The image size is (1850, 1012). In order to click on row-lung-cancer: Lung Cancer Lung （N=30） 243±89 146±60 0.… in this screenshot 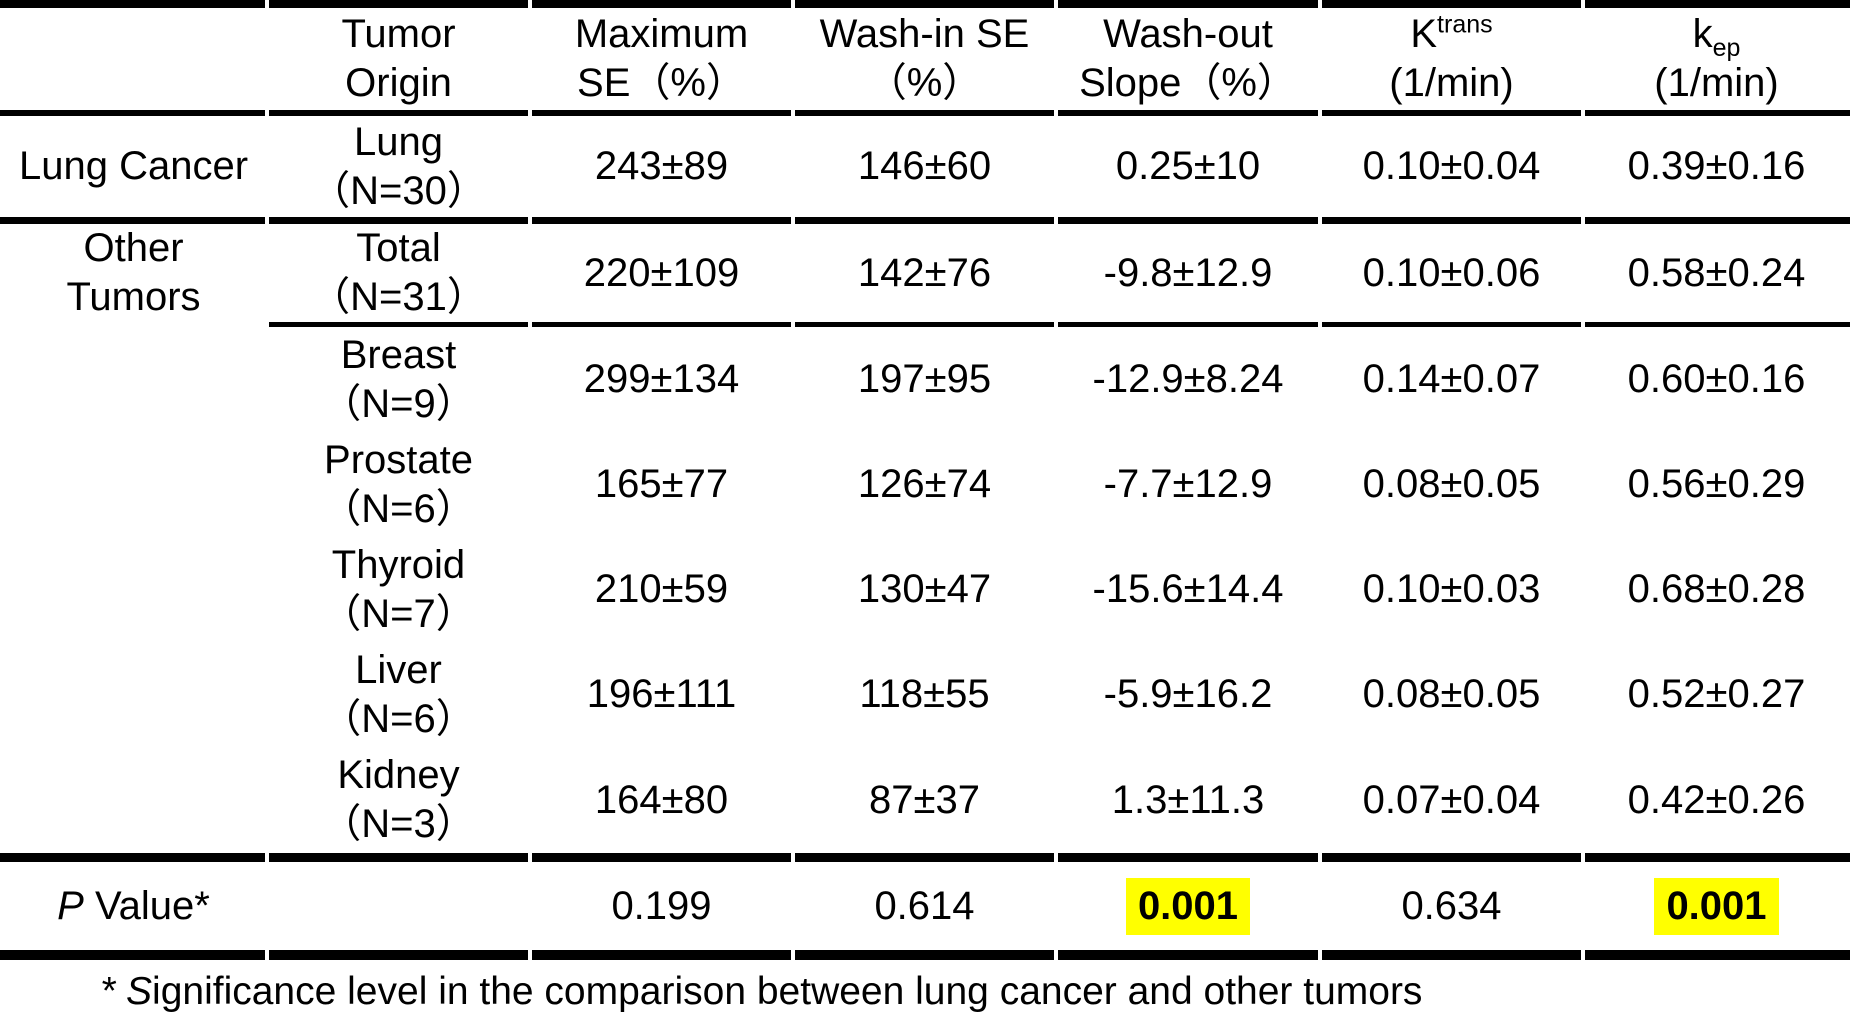, I will do `click(925, 166)`.